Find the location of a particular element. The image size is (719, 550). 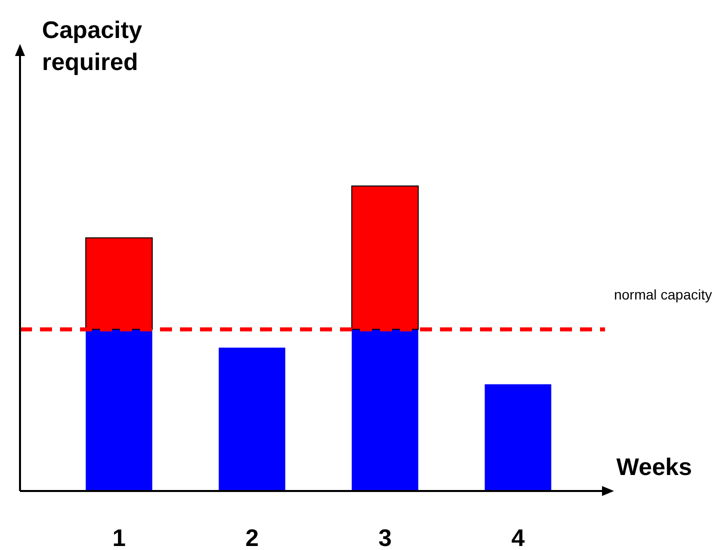

x-tick-label: 3 is located at coordinates (385, 537).